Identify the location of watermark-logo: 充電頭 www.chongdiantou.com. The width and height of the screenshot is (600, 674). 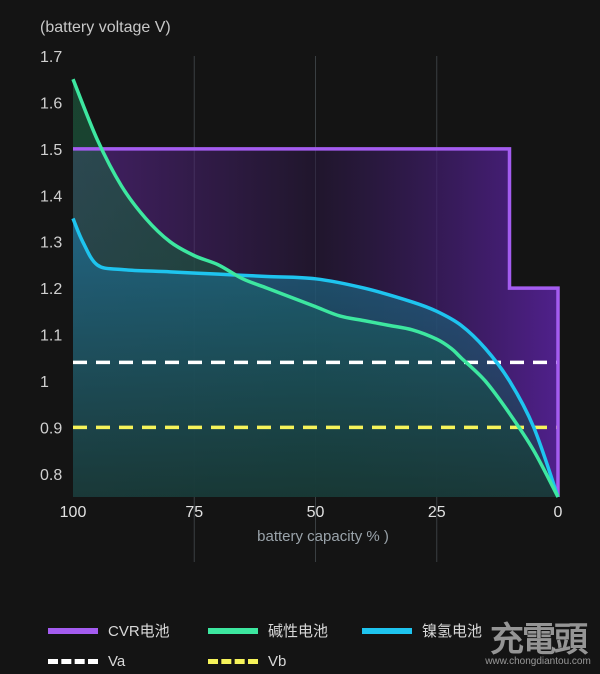
(538, 641).